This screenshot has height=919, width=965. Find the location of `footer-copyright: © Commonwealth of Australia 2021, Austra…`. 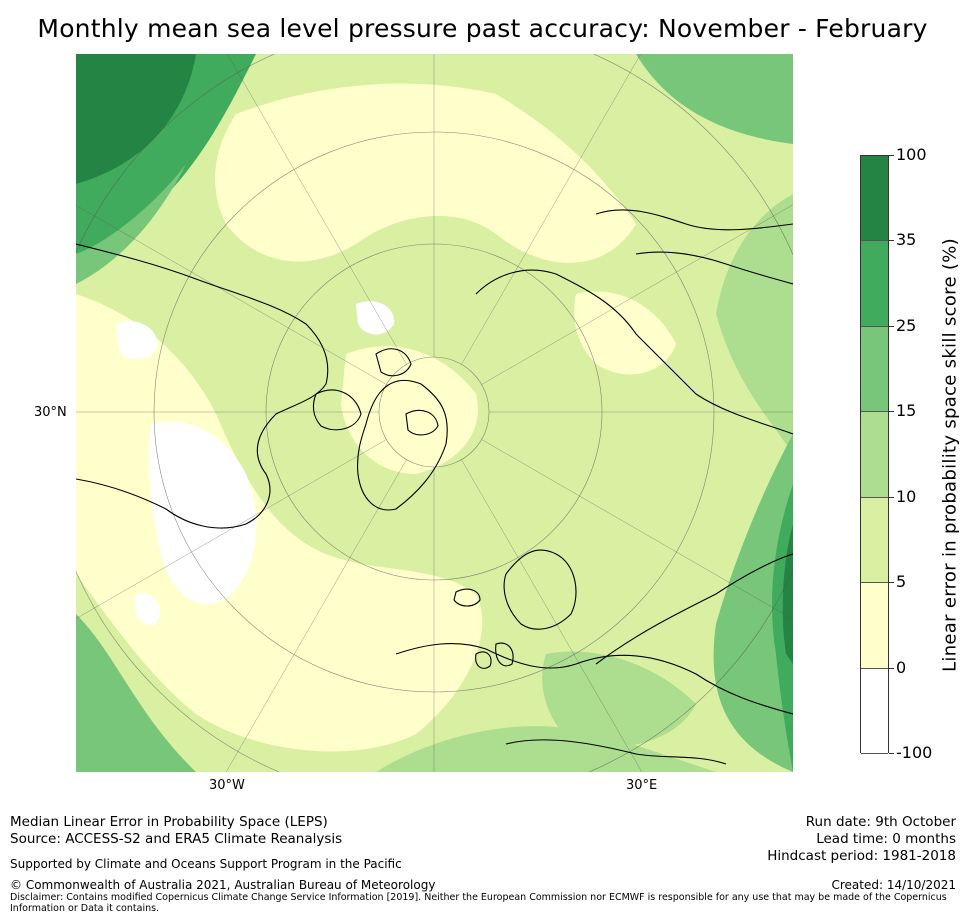

footer-copyright: © Commonwealth of Australia 2021, Austra… is located at coordinates (223, 885).